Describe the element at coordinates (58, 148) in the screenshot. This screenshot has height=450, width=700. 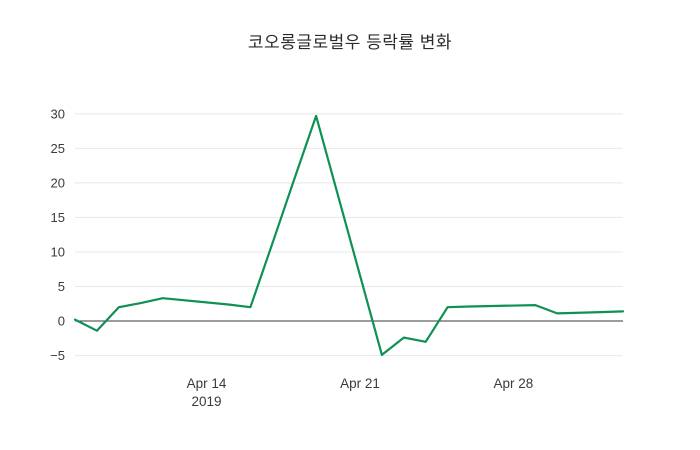
I see `y-tick-label: 25` at that location.